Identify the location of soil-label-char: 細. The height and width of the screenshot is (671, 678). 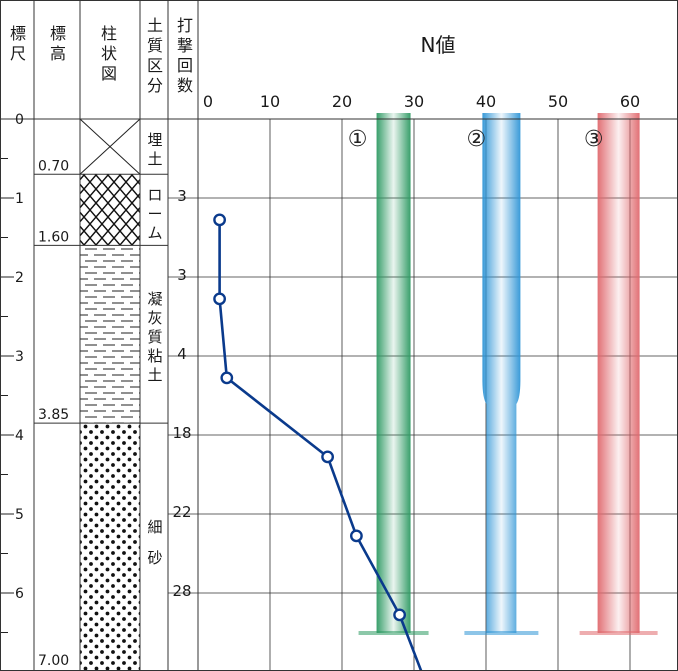
(155, 527).